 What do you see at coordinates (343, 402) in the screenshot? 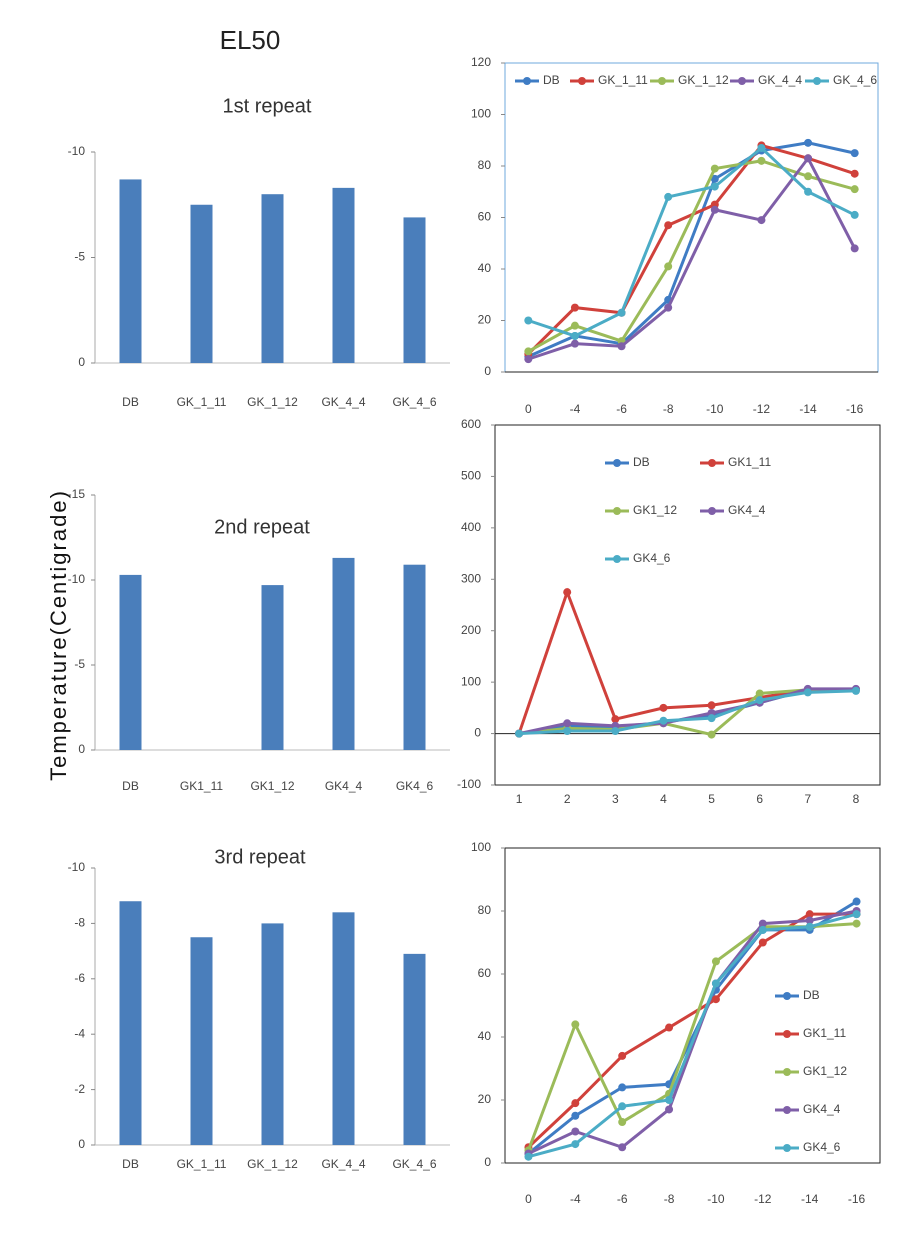
I see `x-tick-label: GK_4_4` at bounding box center [343, 402].